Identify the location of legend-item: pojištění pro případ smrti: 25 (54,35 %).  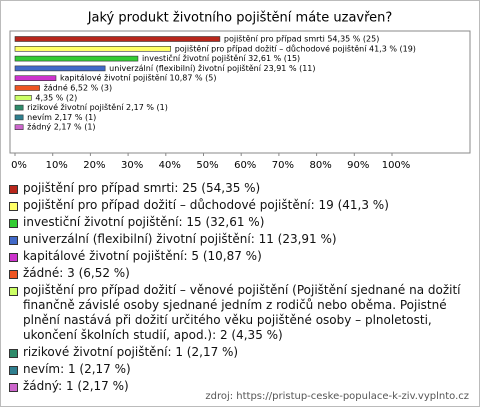
(240, 188).